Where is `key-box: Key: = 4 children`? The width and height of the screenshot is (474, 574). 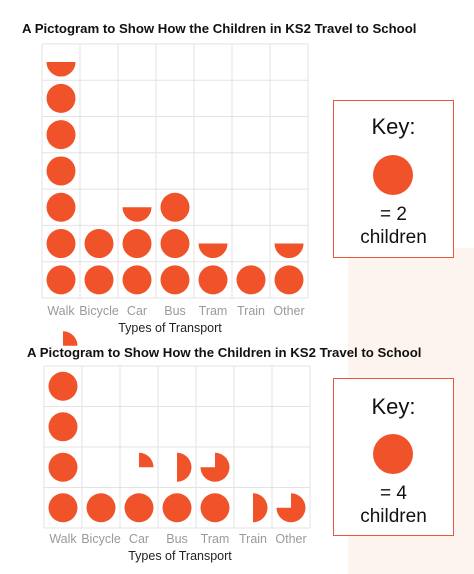 key-box: Key: = 4 children is located at coordinates (393, 457).